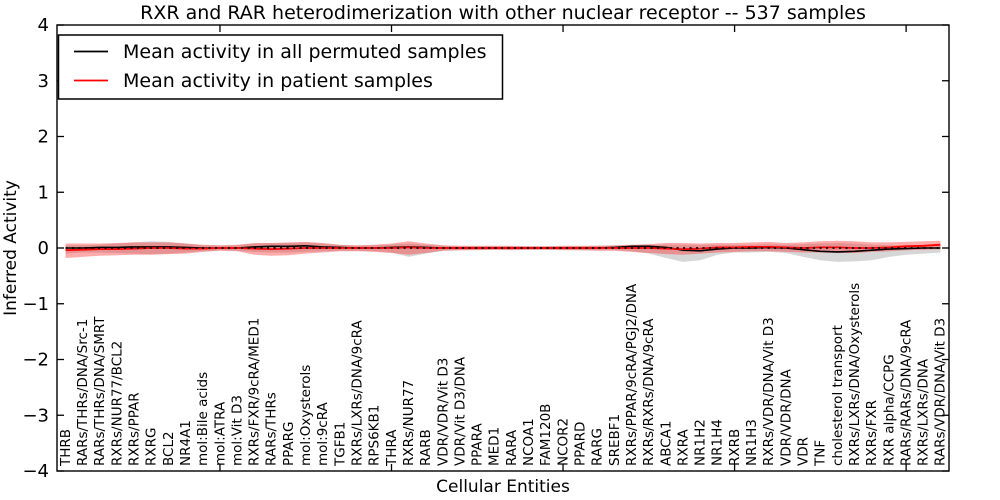  I want to click on x-tick-label: RARB, so click(426, 447).